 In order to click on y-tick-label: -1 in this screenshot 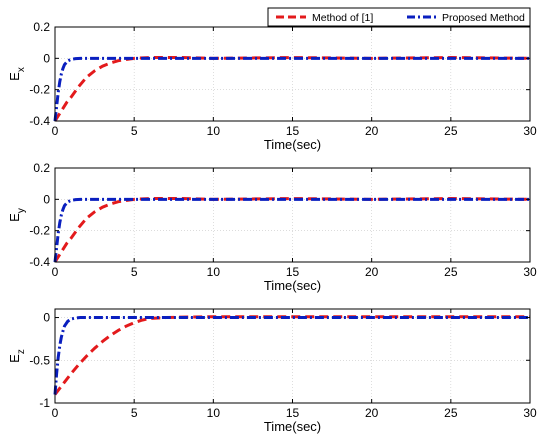, I will do `click(44, 403)`.